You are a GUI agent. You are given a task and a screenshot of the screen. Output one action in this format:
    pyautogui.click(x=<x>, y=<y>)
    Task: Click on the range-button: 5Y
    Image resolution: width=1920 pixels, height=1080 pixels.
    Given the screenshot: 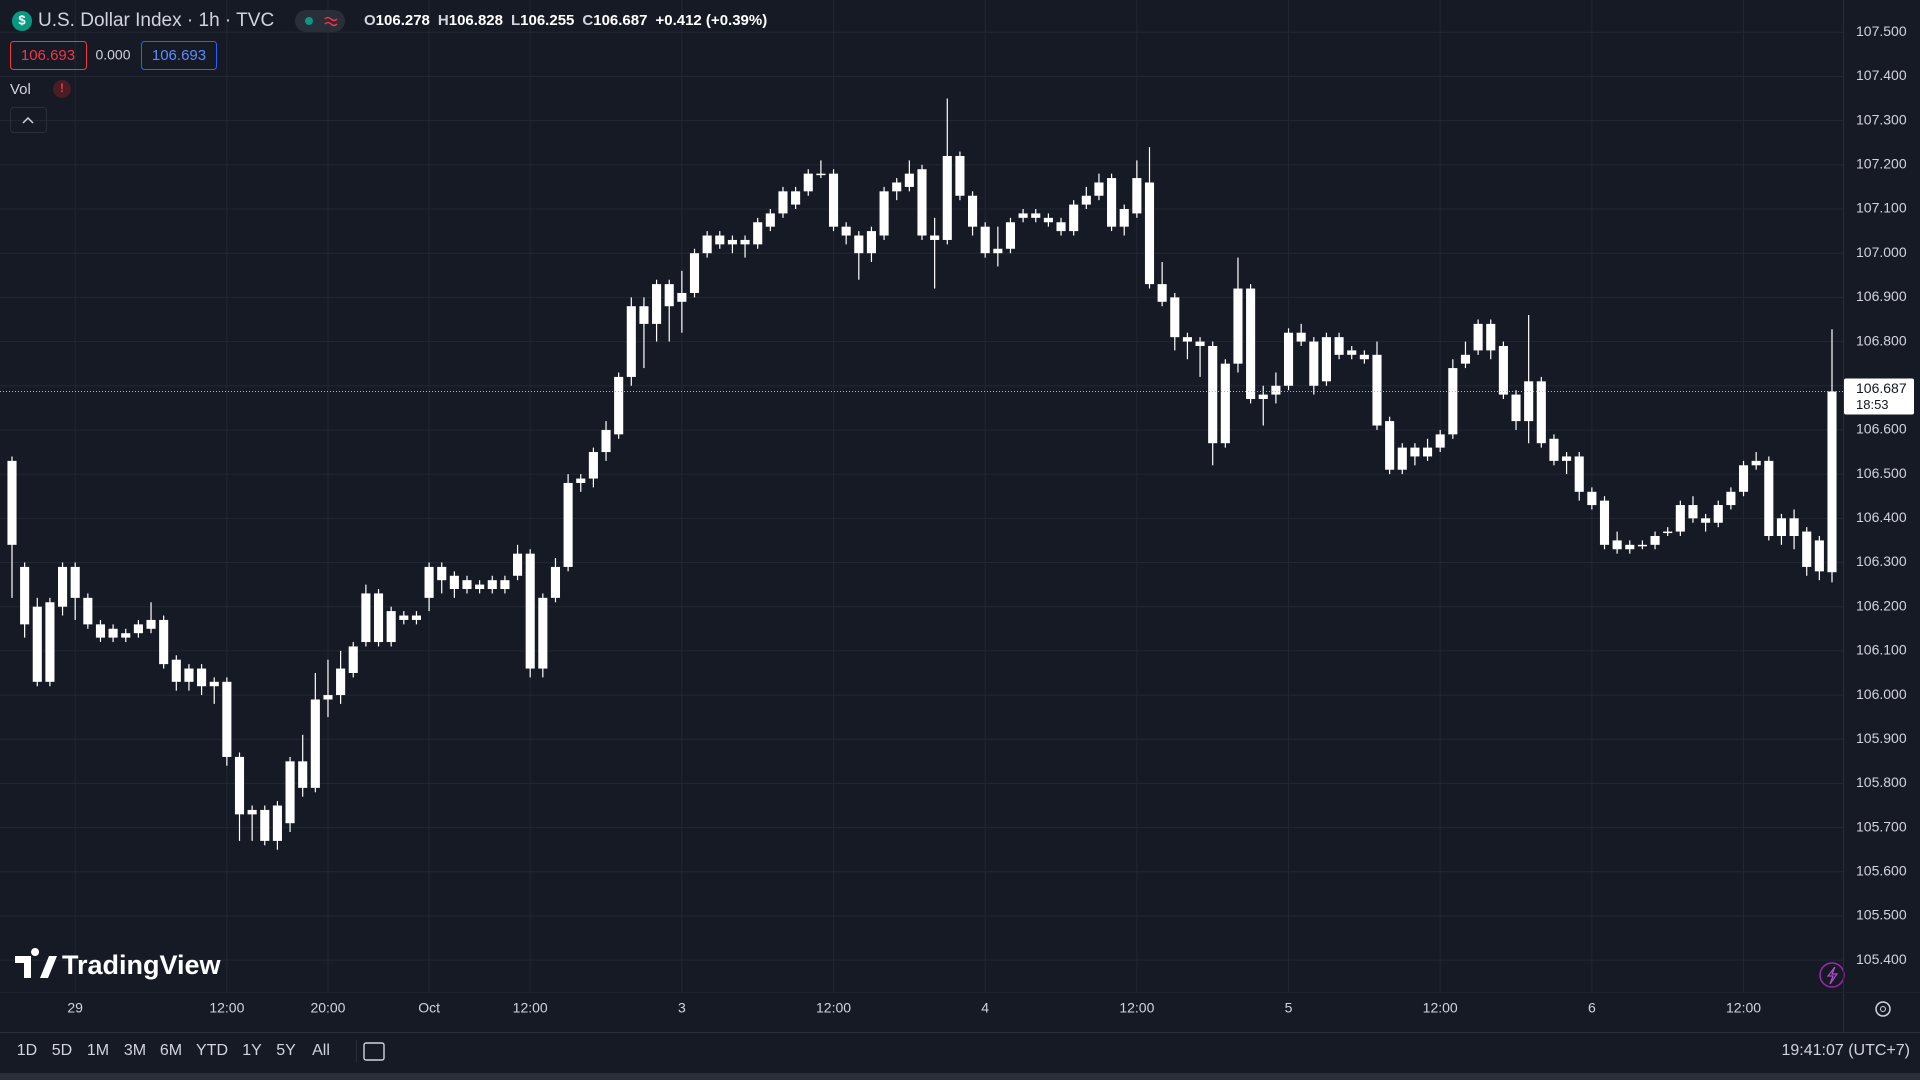 What is the action you would take?
    pyautogui.click(x=286, y=1050)
    